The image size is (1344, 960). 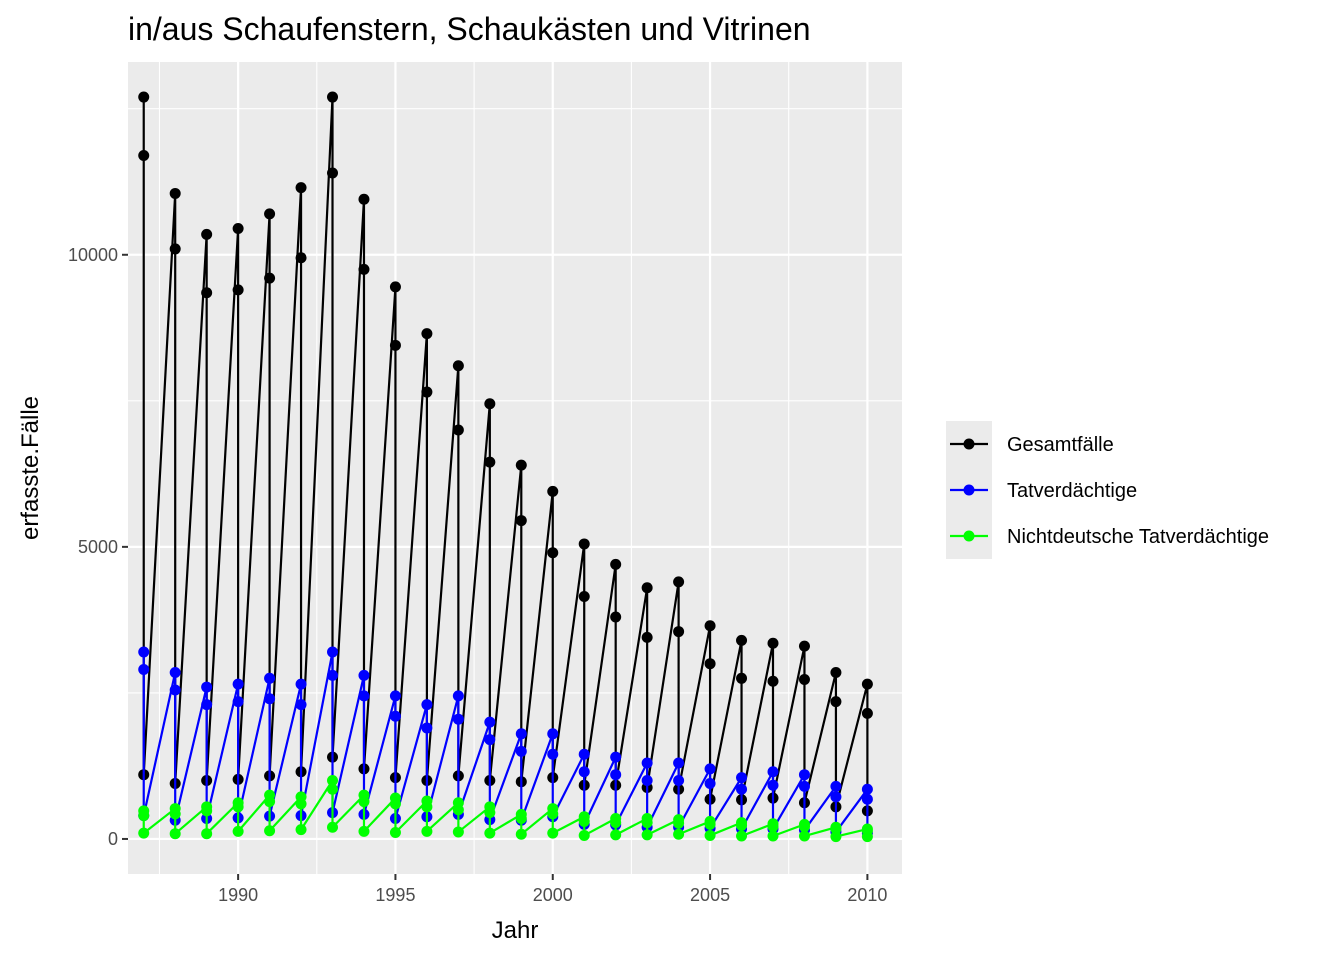 I want to click on x-tick-label: 2000, so click(x=553, y=895).